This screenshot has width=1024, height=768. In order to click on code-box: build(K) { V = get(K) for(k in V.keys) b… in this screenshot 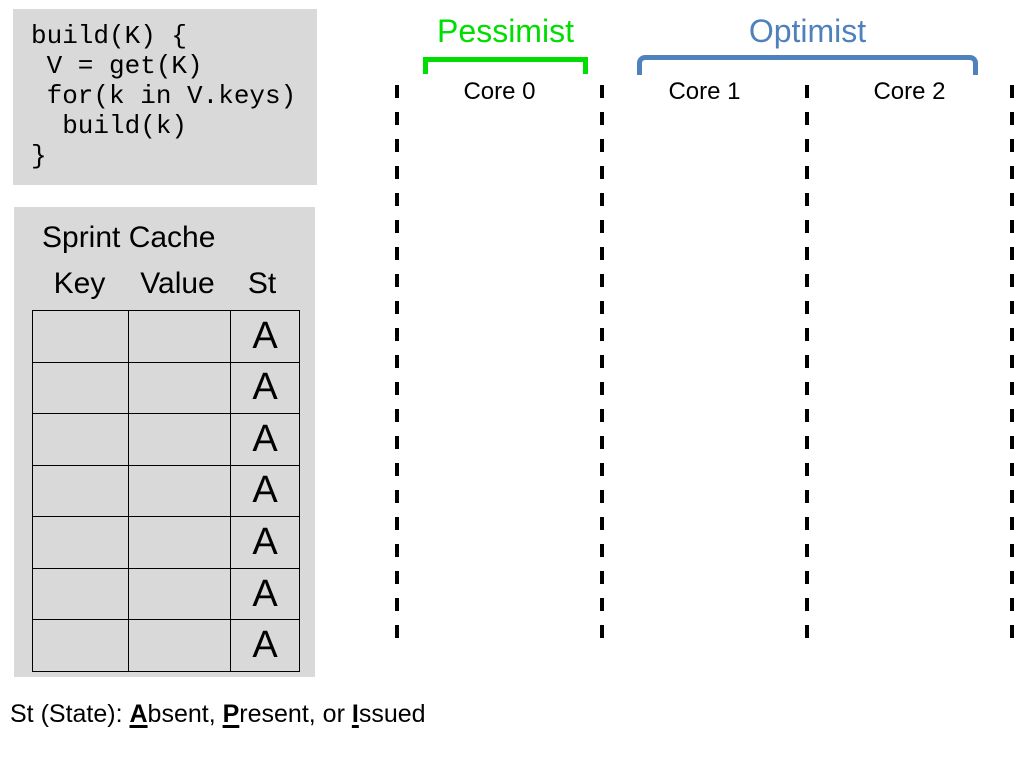, I will do `click(165, 97)`.